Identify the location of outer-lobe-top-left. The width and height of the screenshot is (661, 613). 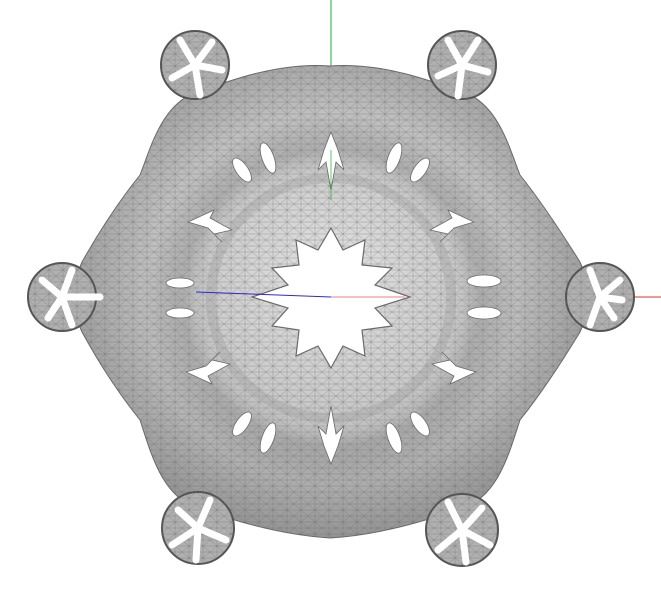
(195, 65).